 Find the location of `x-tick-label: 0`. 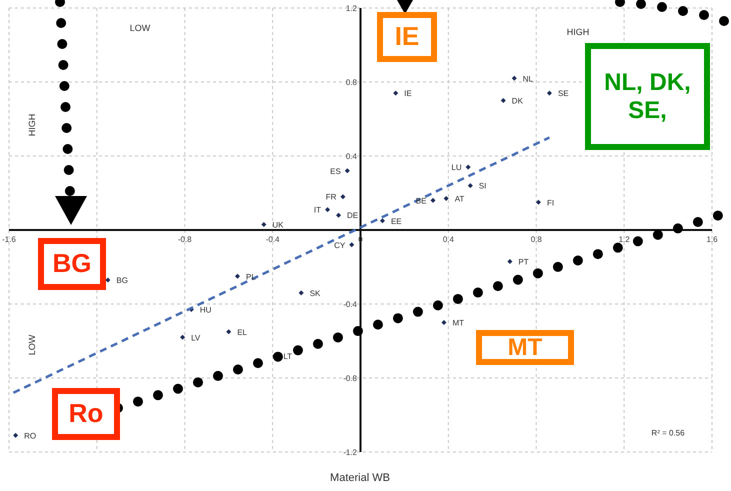

x-tick-label: 0 is located at coordinates (361, 239).